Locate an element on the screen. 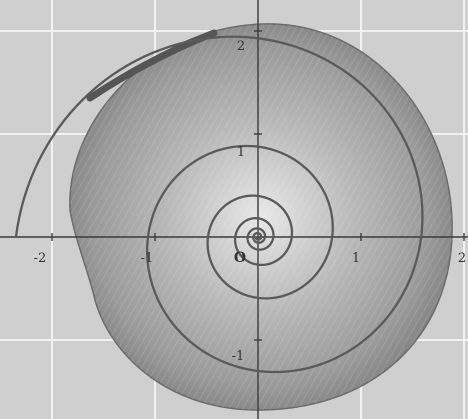  y-tick-label-2: 2 is located at coordinates (241, 46).